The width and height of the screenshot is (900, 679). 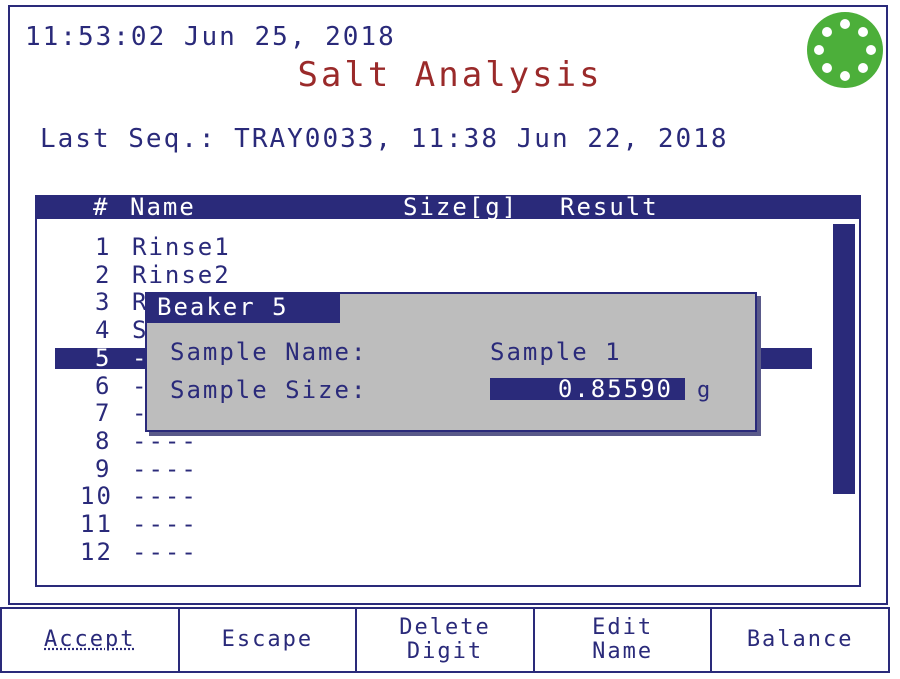 What do you see at coordinates (96, 551) in the screenshot?
I see `row-number: 12` at bounding box center [96, 551].